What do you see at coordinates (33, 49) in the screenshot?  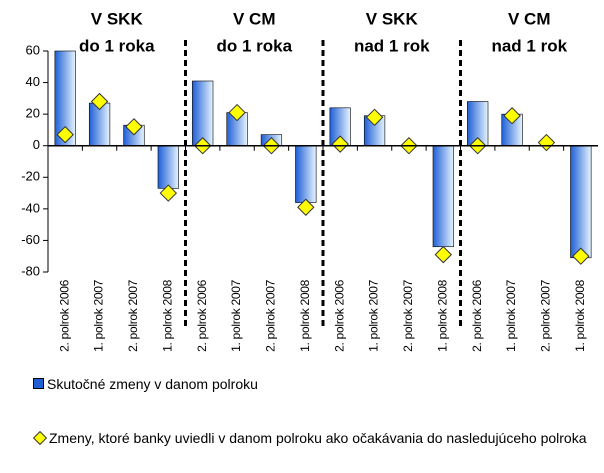 I see `y-tick-label: 60` at bounding box center [33, 49].